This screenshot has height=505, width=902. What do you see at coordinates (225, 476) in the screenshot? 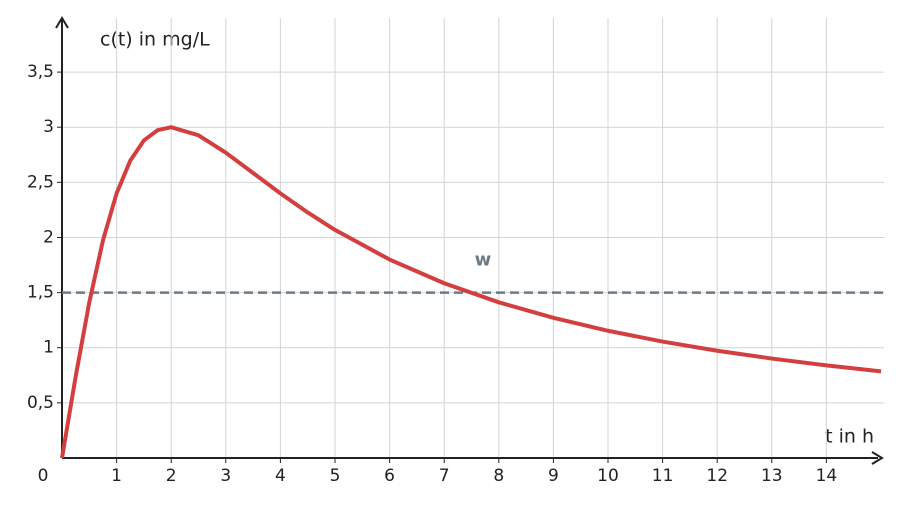
I see `x-tick-label: 3` at bounding box center [225, 476].